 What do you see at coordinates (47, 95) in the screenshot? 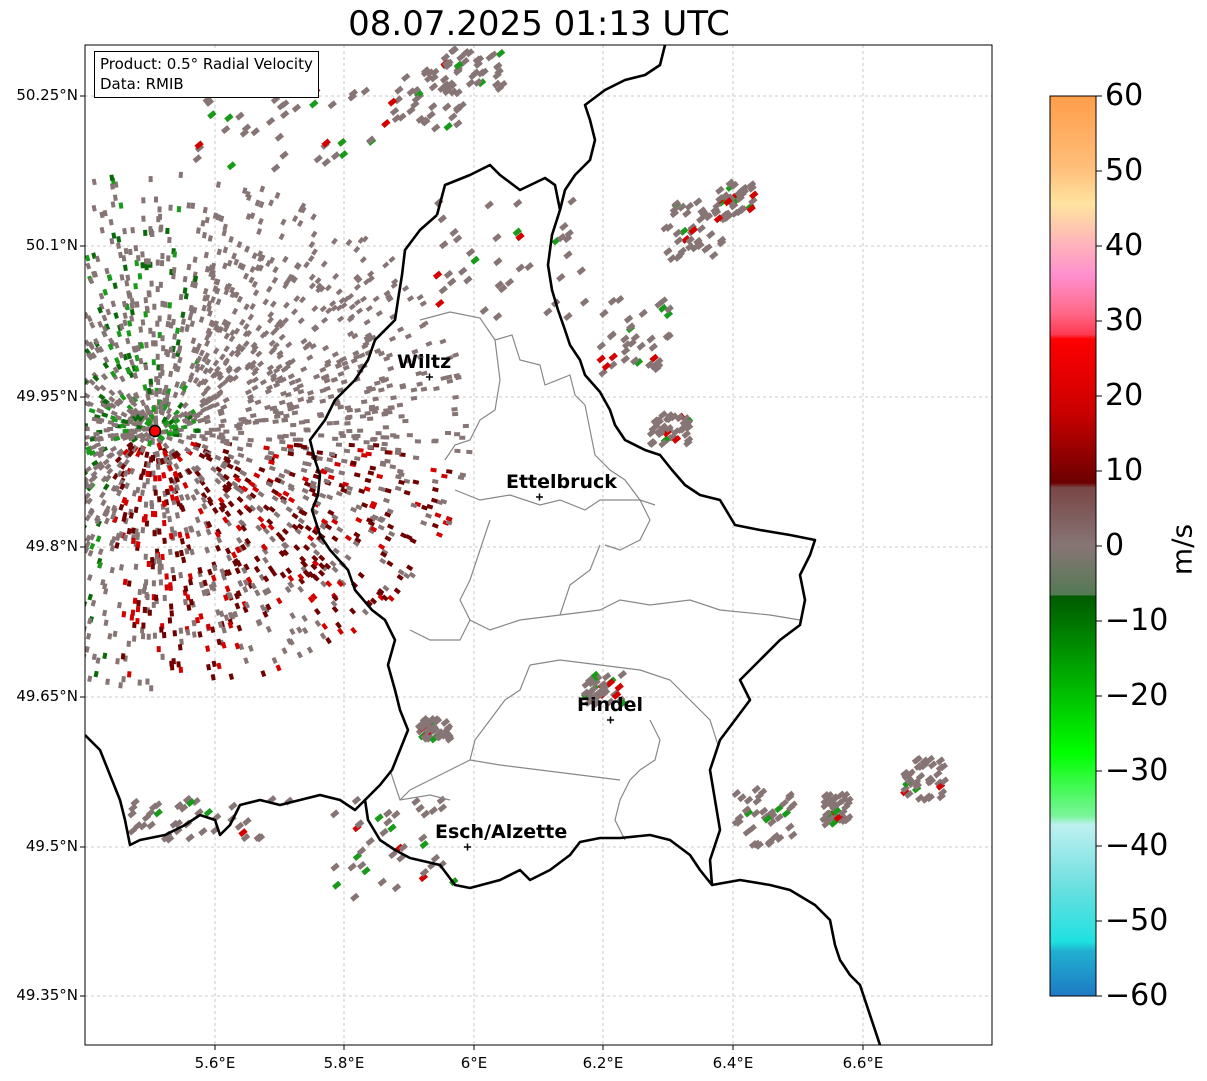
I see `lat-label: 50.25°N` at bounding box center [47, 95].